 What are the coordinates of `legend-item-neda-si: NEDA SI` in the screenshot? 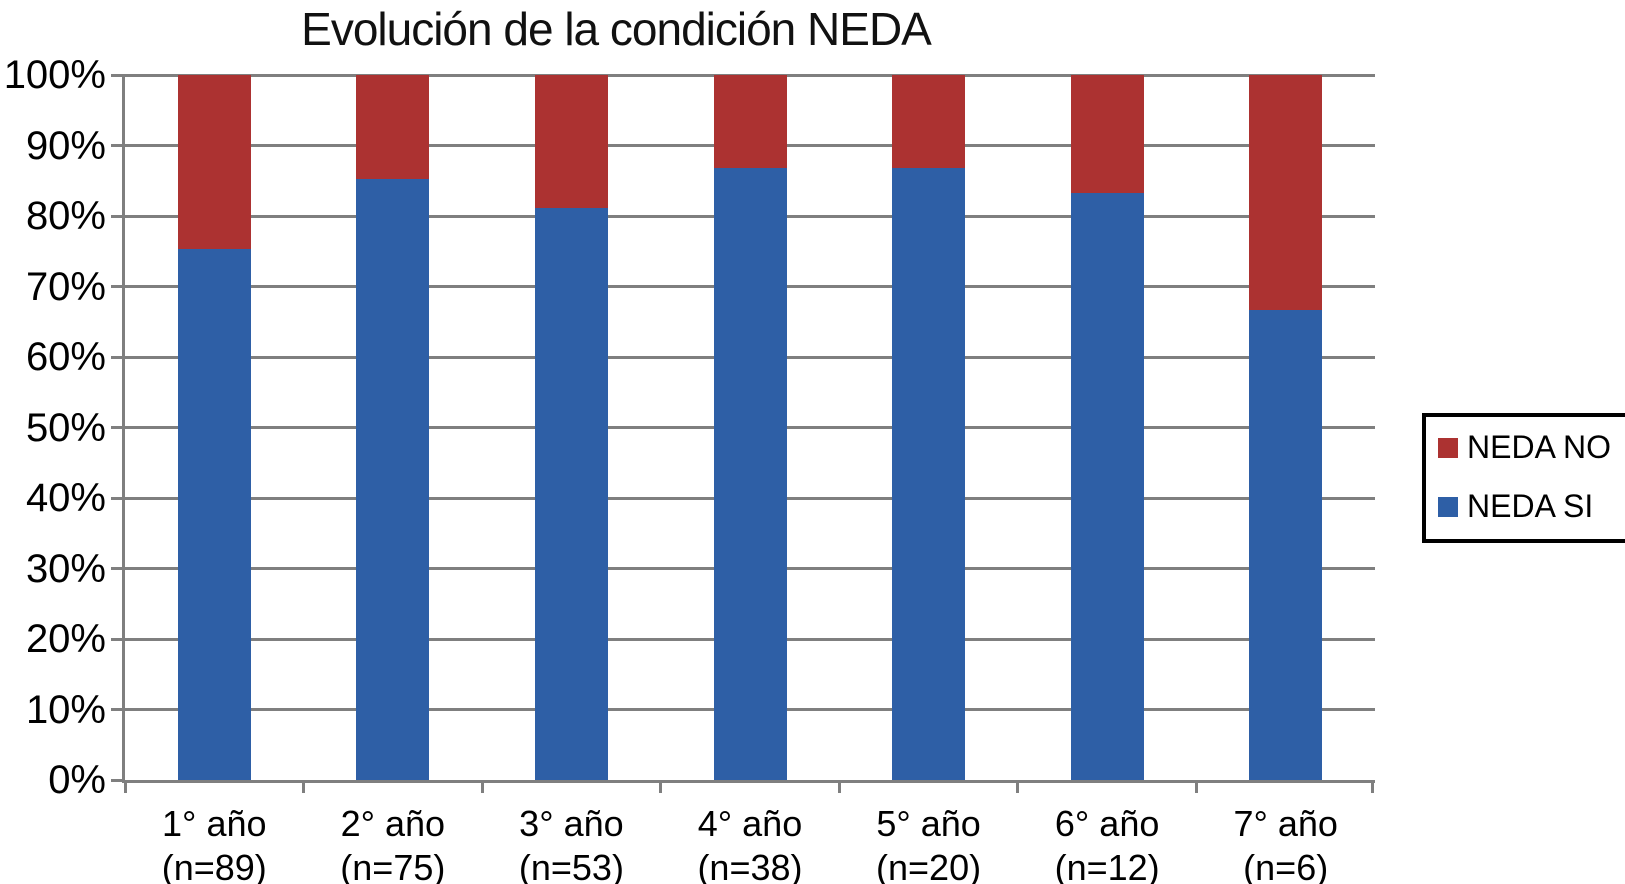 It's located at (1531, 506).